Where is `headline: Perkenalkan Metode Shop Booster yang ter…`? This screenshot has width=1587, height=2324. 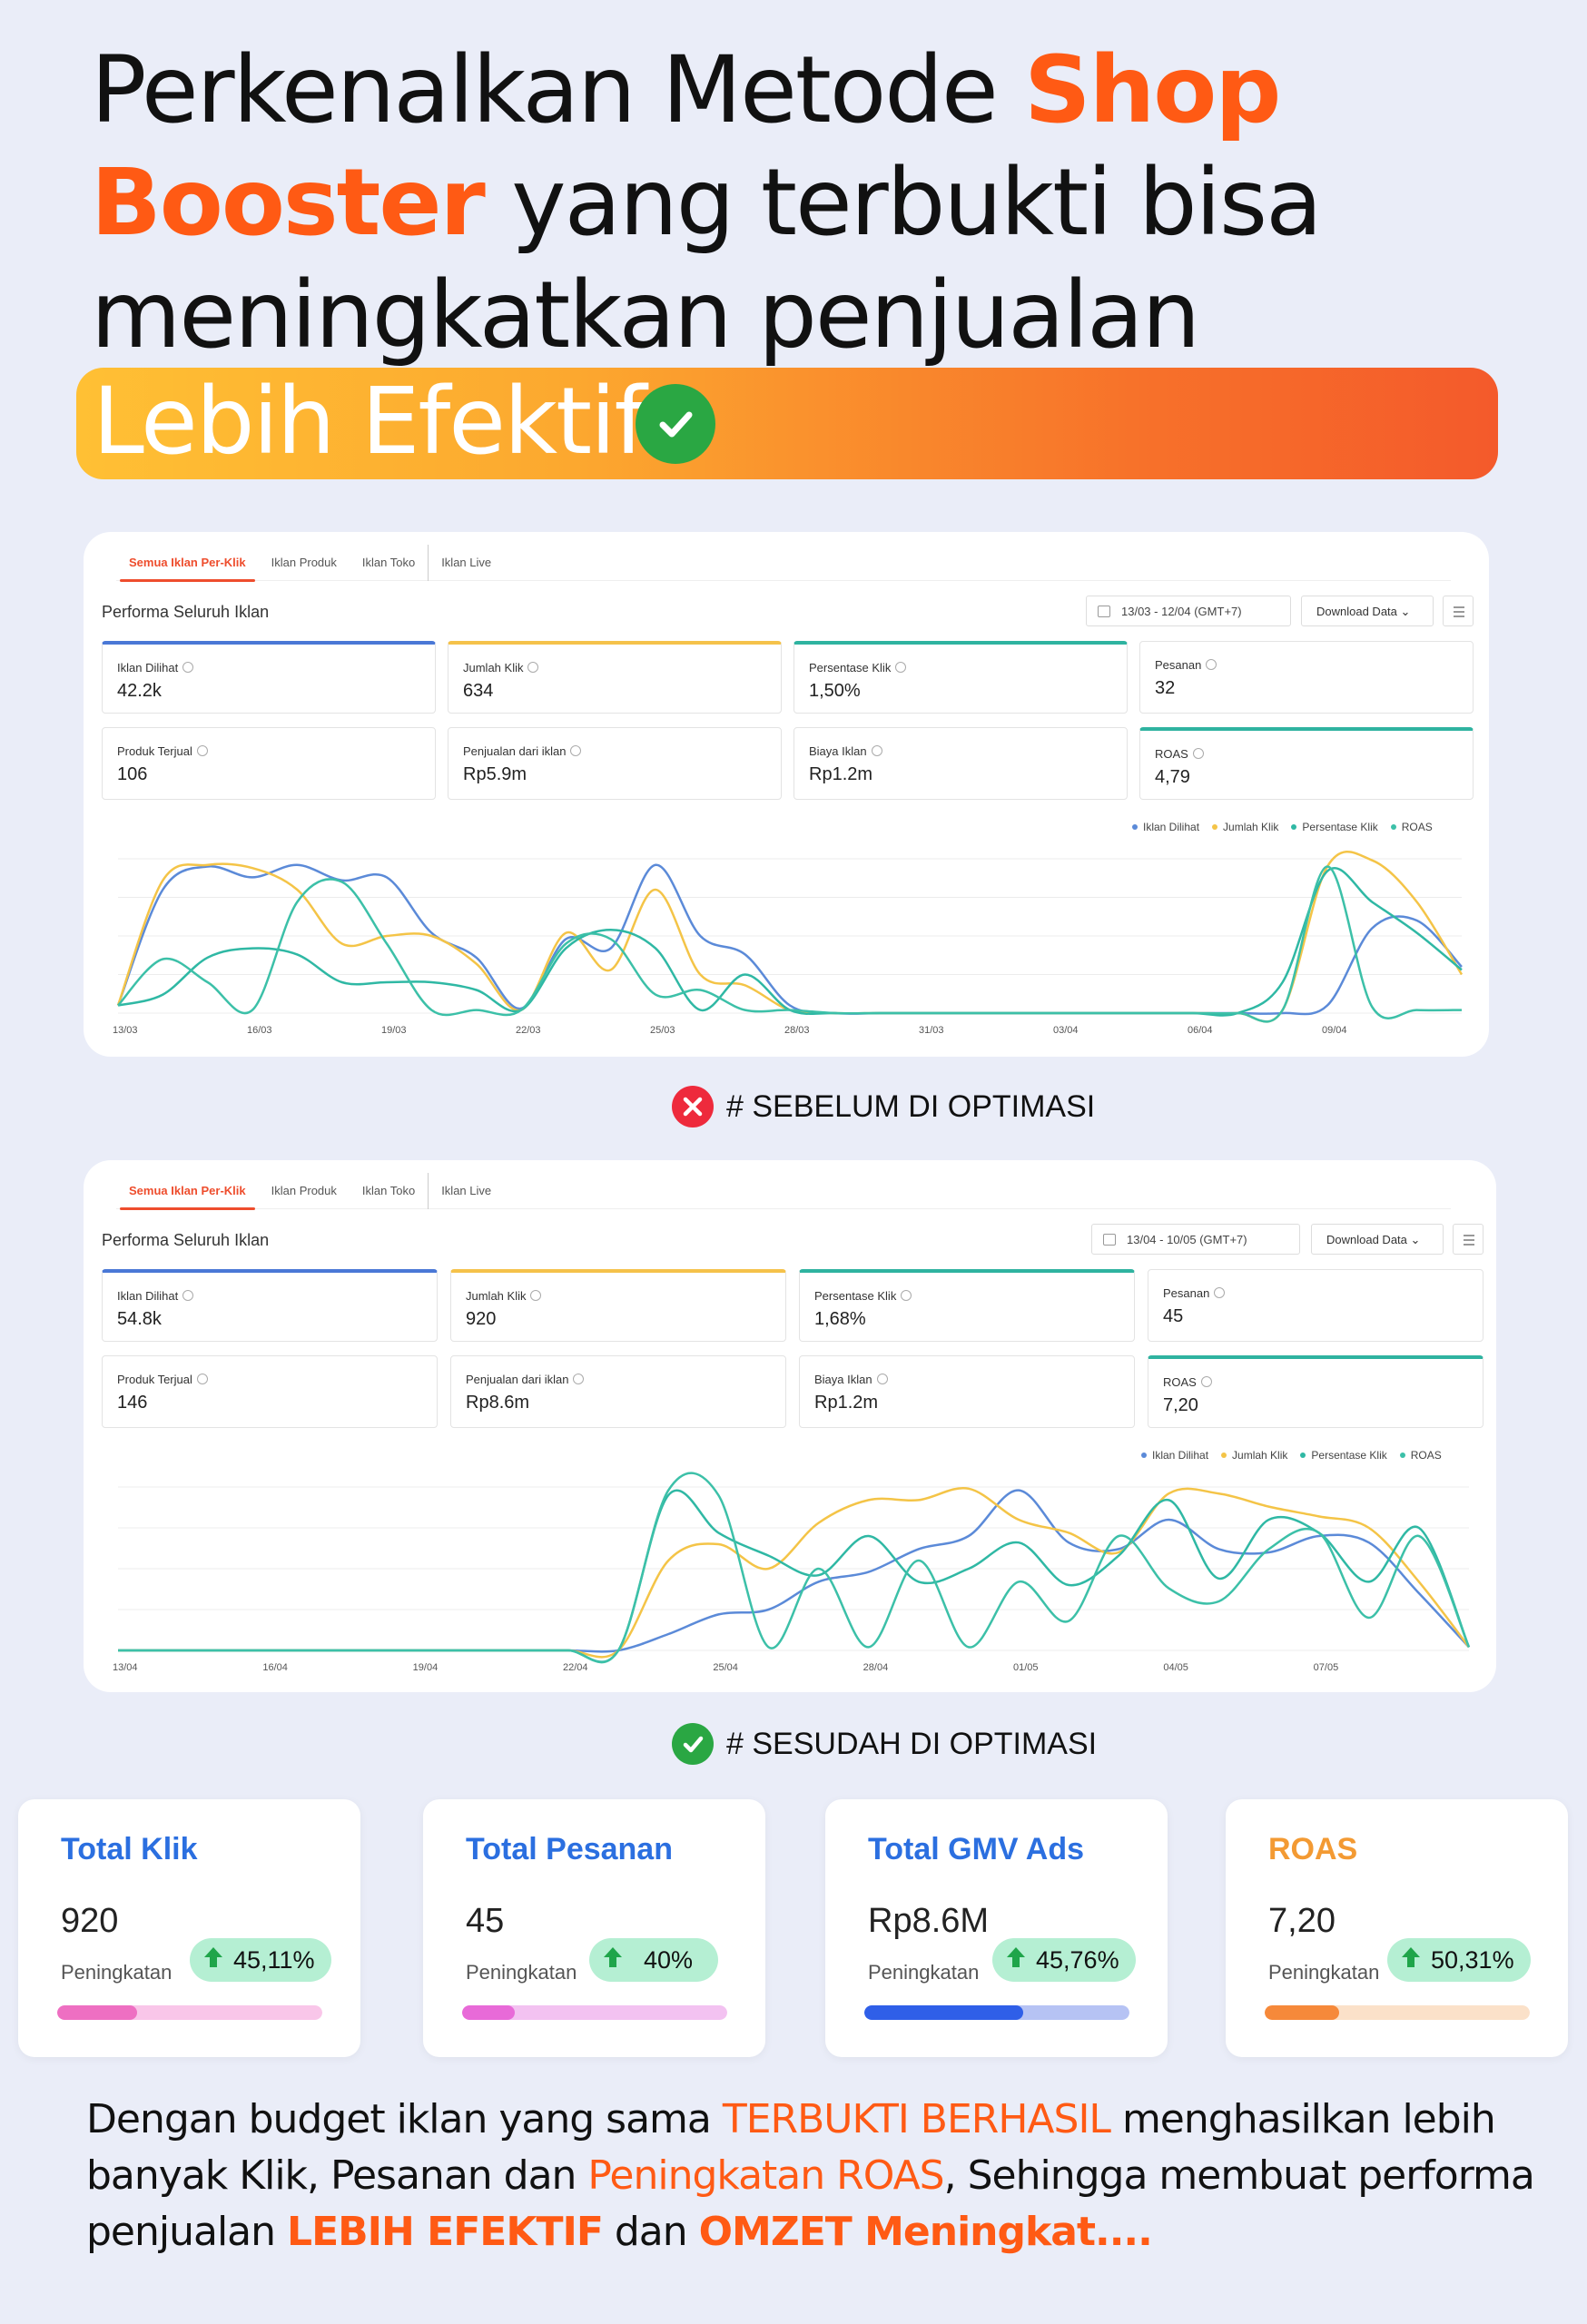
headline: Perkenalkan Metode Shop Booster yang ter… is located at coordinates (799, 203).